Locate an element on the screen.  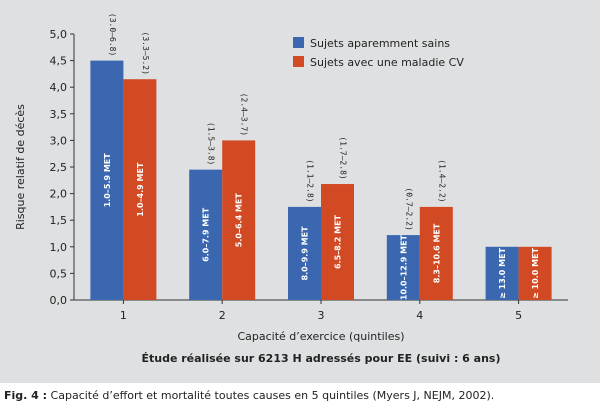
ci-label: (1.1–2.8) is located at coordinates (310, 180).